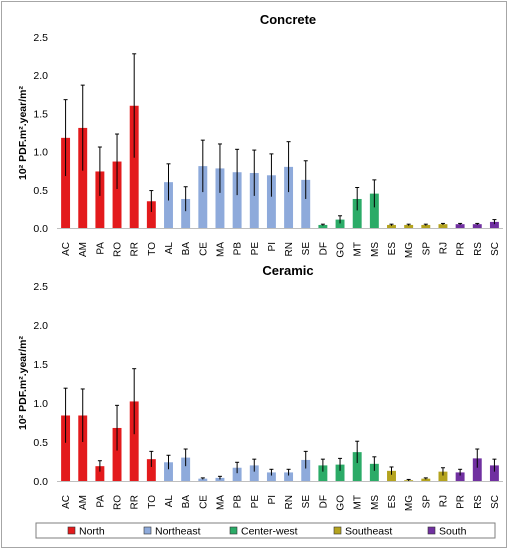  I want to click on x-tick-label: MT, so click(358, 249).